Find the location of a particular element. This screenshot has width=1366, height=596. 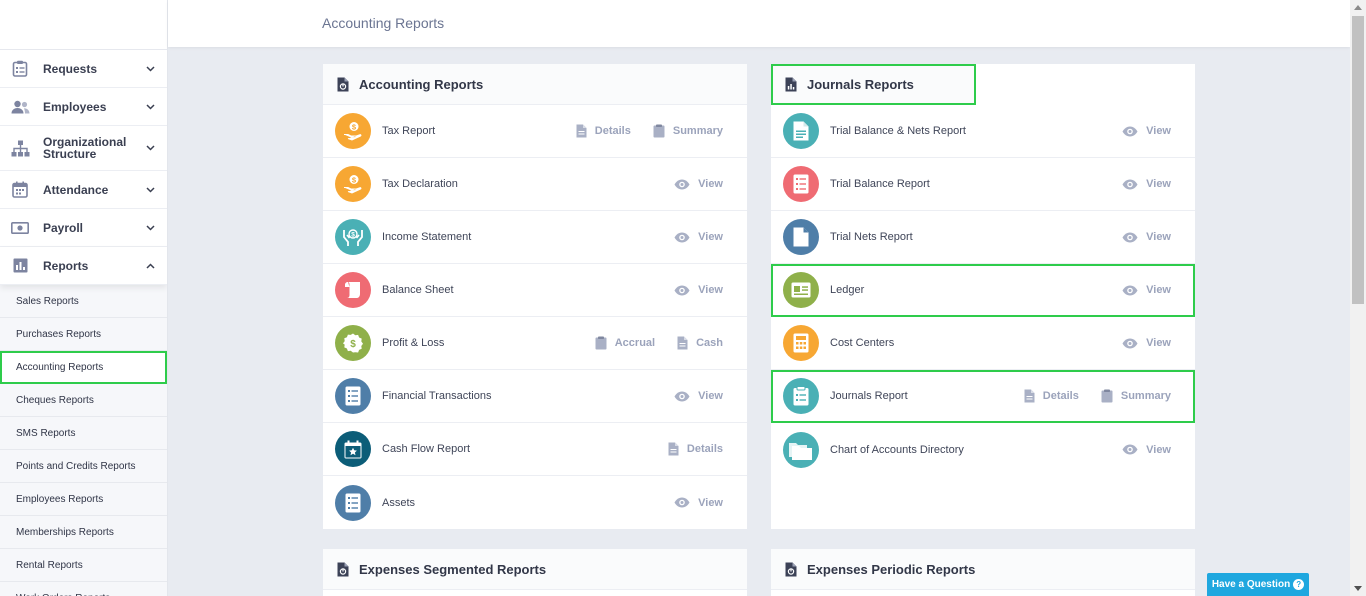

report-name: Journals Report is located at coordinates (869, 396).